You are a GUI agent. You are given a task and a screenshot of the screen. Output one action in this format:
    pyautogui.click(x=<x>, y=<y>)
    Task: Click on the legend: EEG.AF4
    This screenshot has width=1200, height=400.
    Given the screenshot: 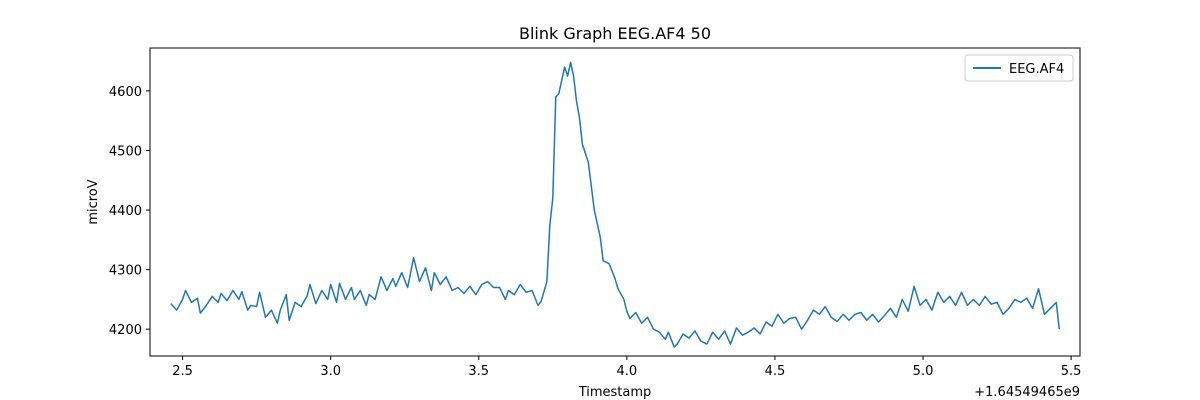 What is the action you would take?
    pyautogui.click(x=1019, y=68)
    